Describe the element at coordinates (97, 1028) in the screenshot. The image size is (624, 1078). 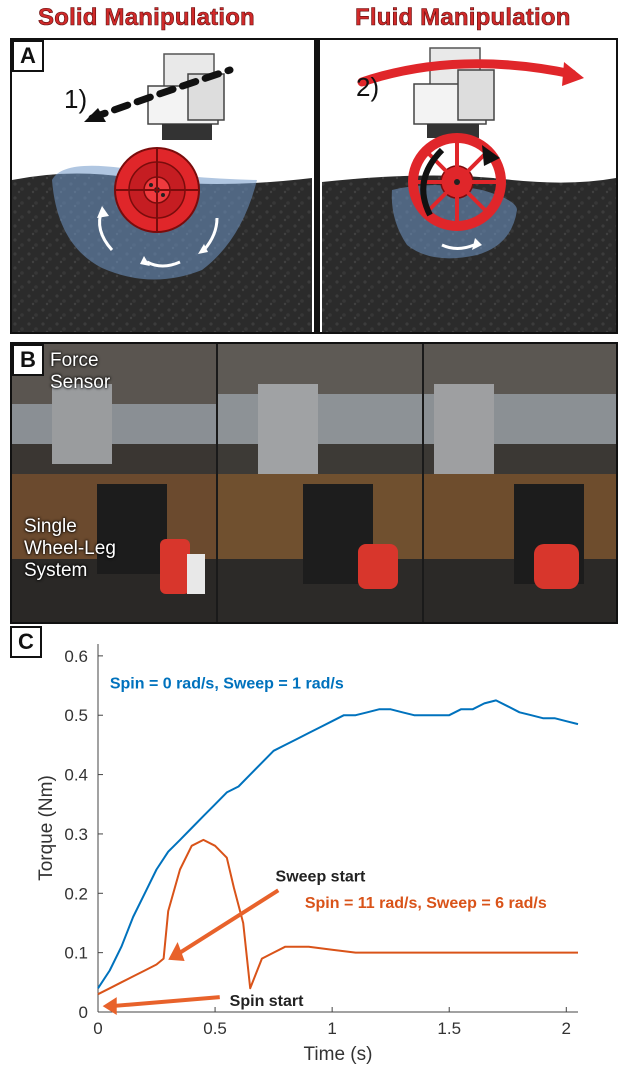
I see `x-tick-label: 0` at that location.